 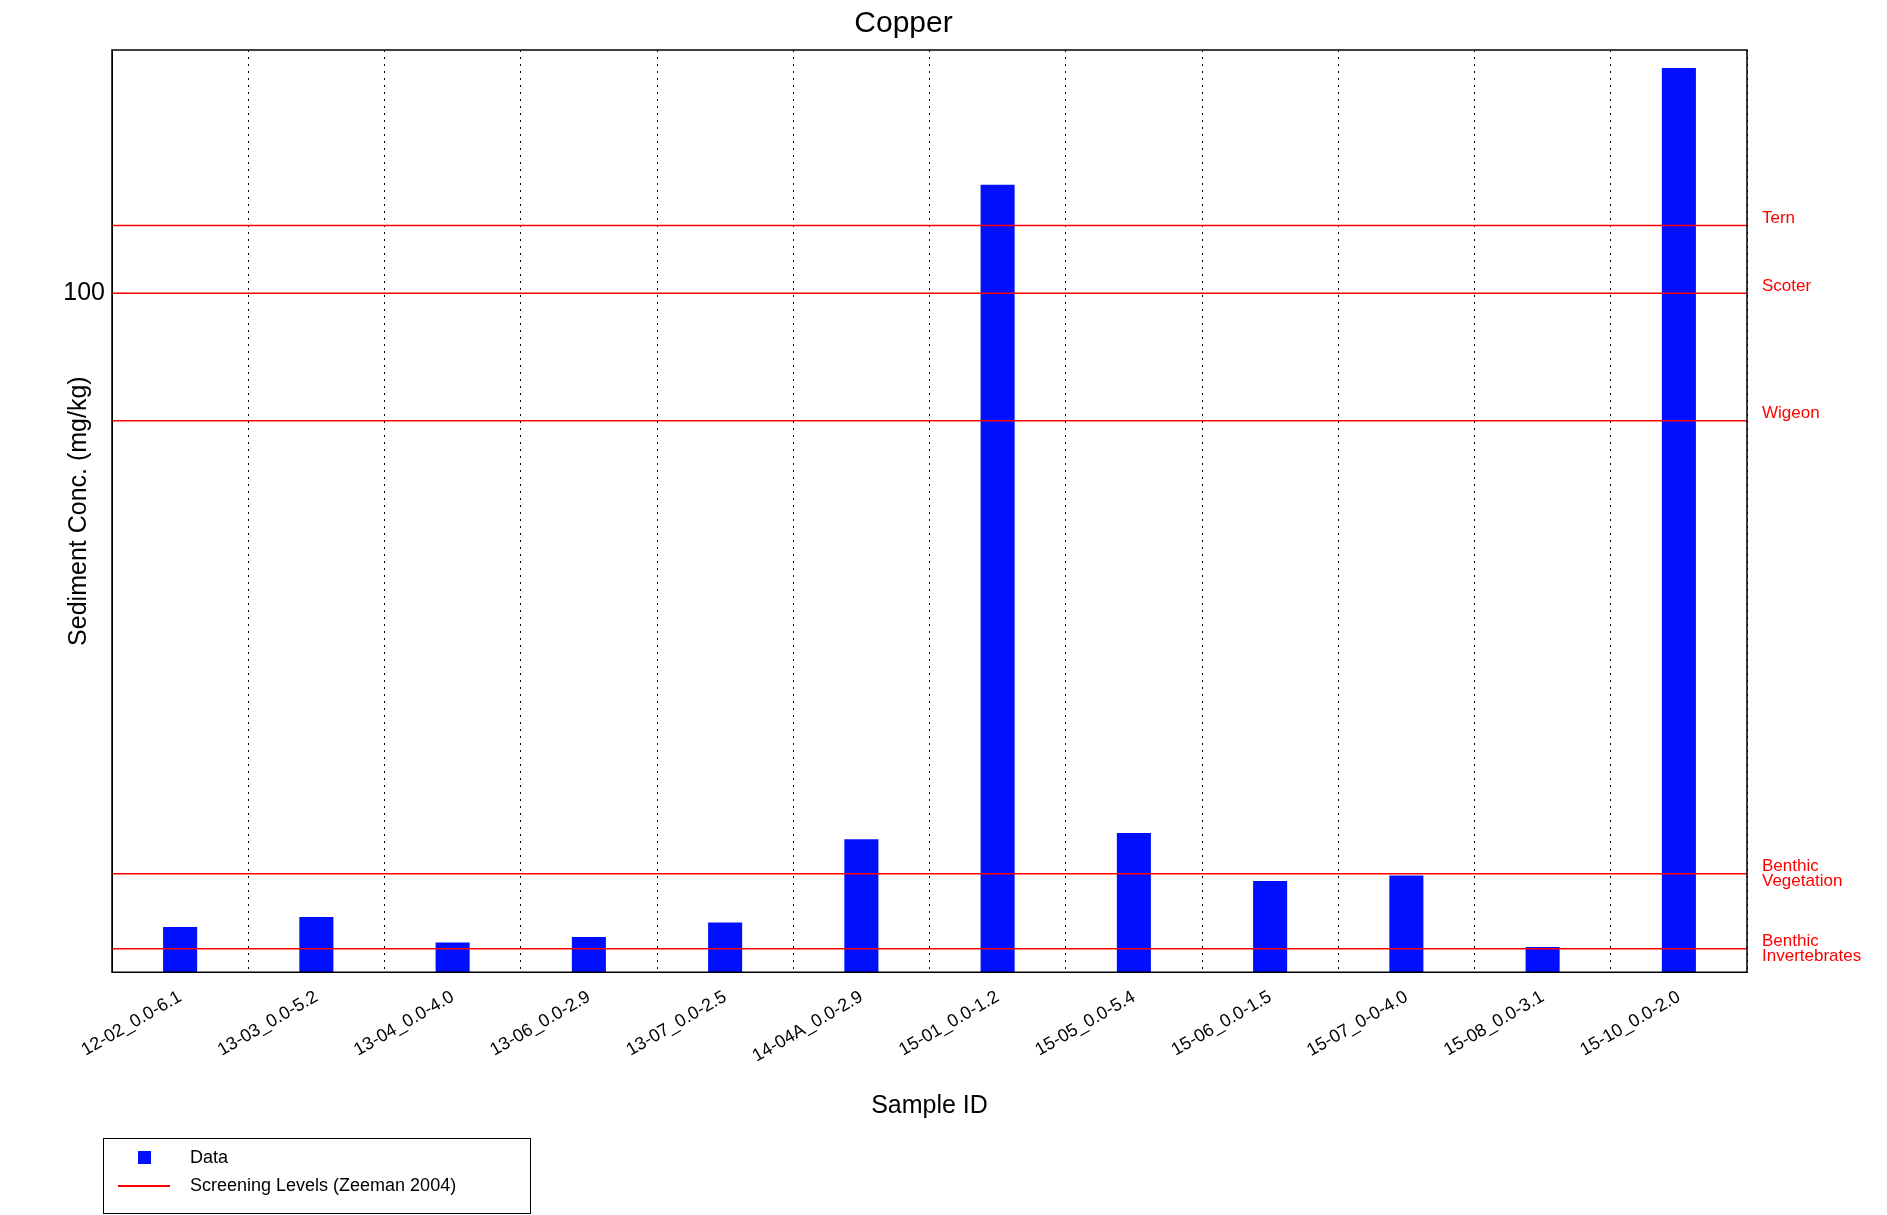 I want to click on x-axis-title: Sample ID, so click(x=929, y=1103).